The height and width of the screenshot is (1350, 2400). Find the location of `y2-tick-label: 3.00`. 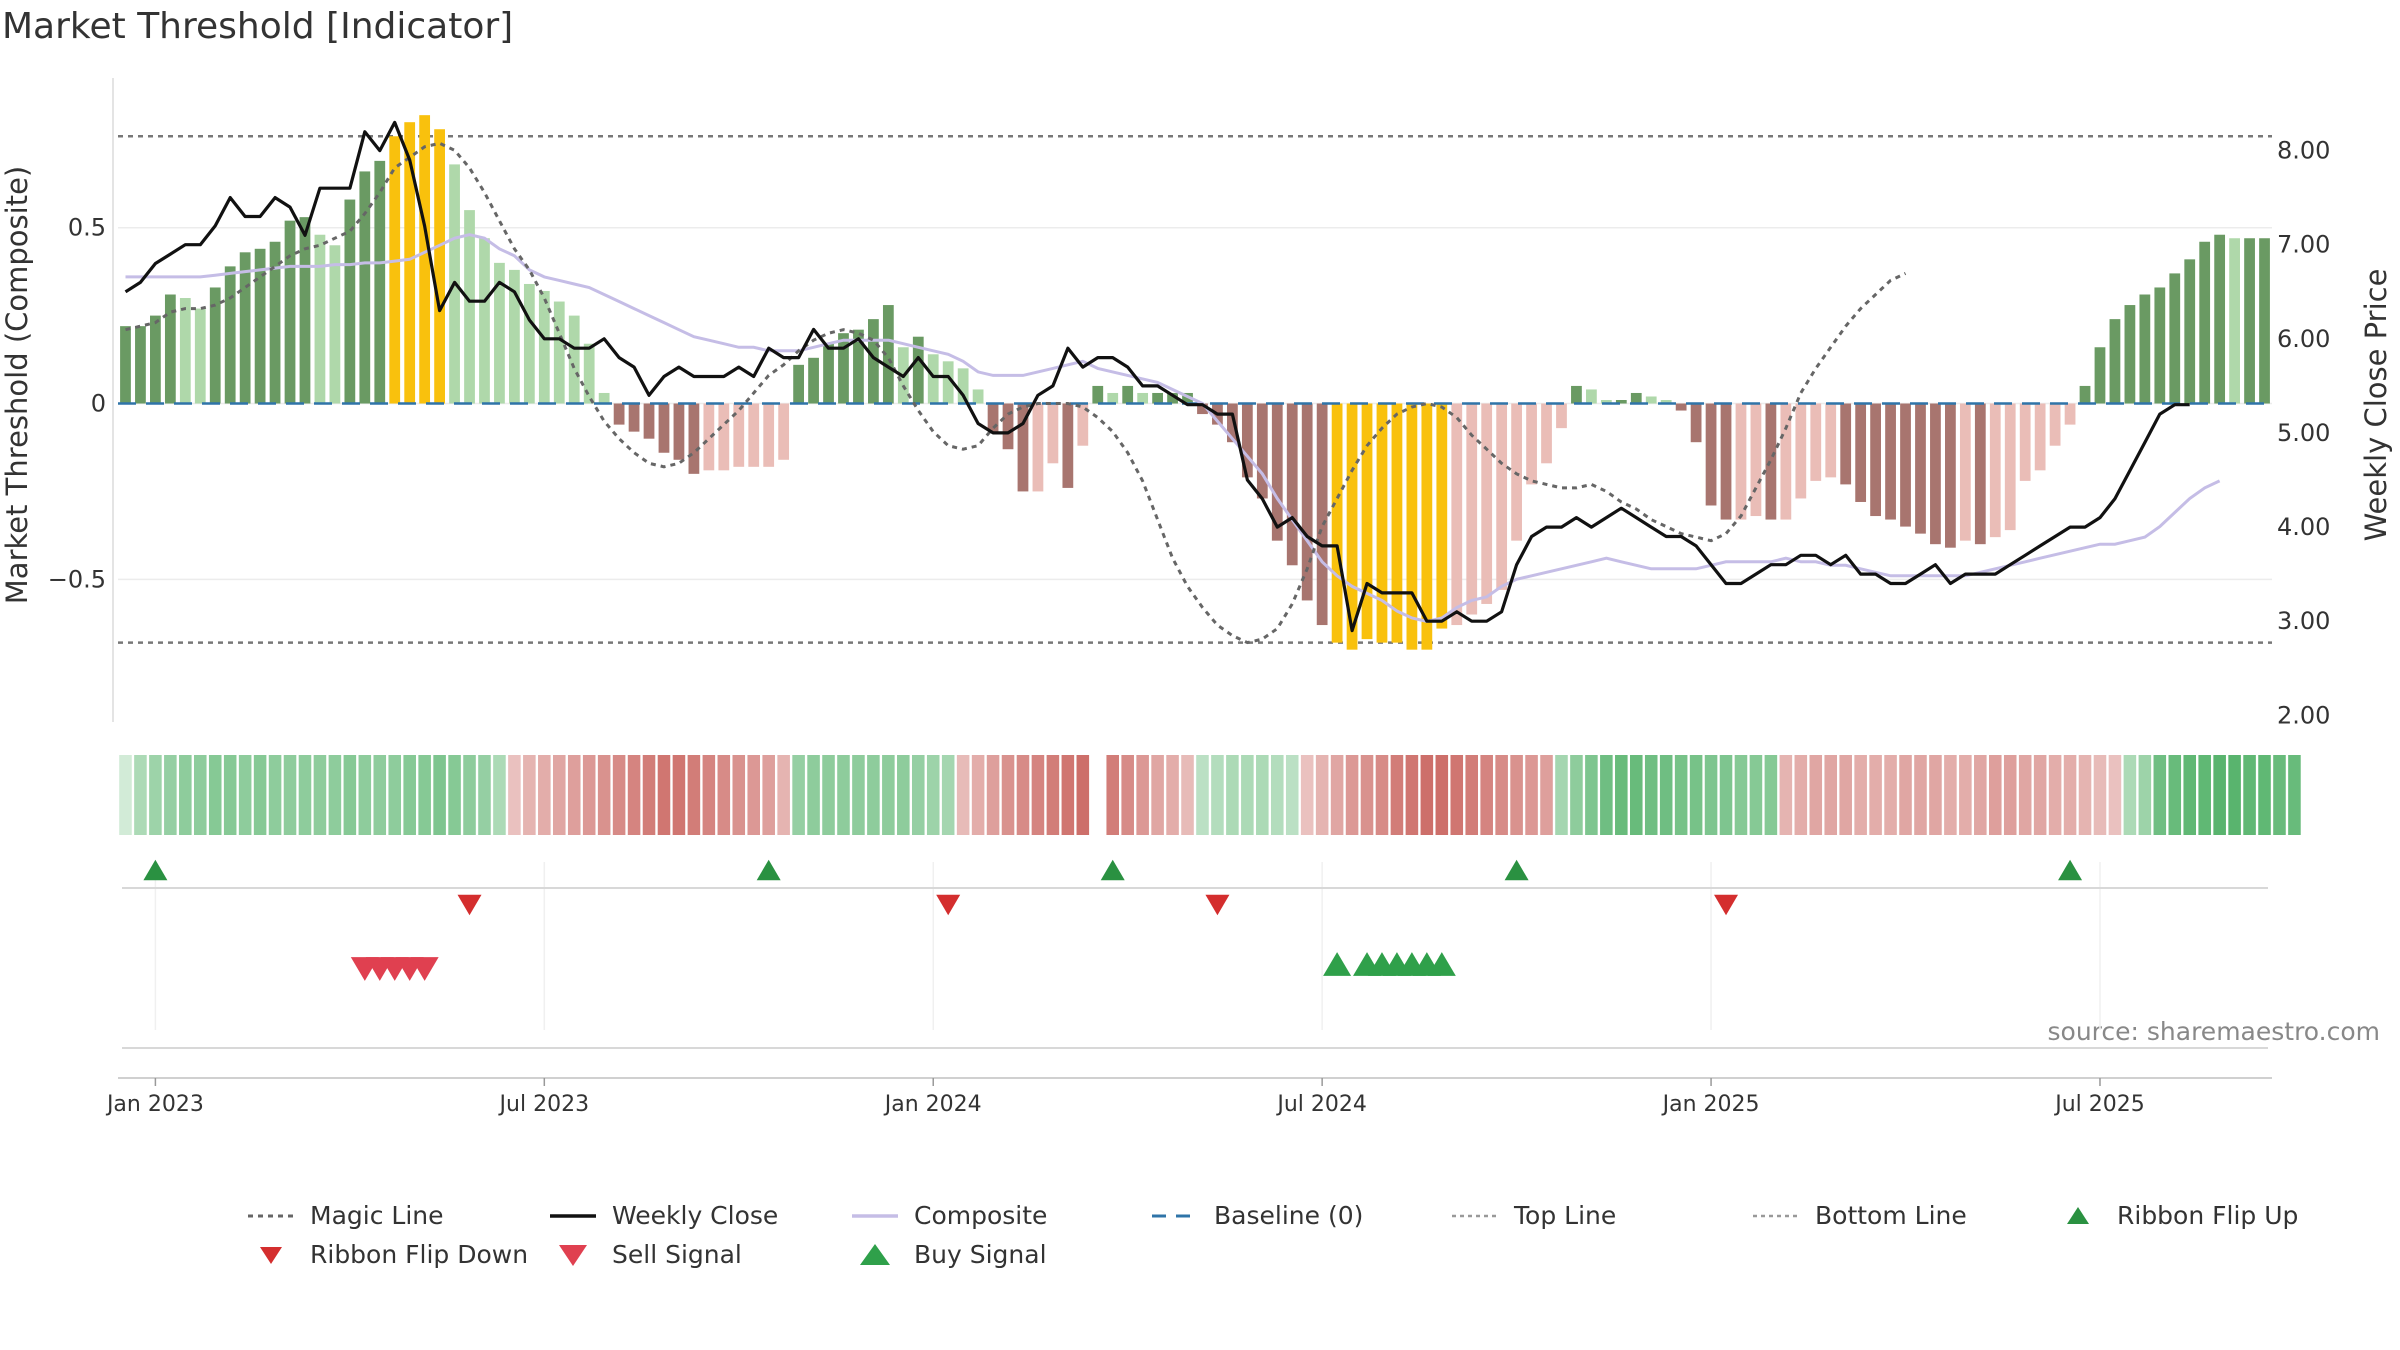

y2-tick-label: 3.00 is located at coordinates (2303, 621).